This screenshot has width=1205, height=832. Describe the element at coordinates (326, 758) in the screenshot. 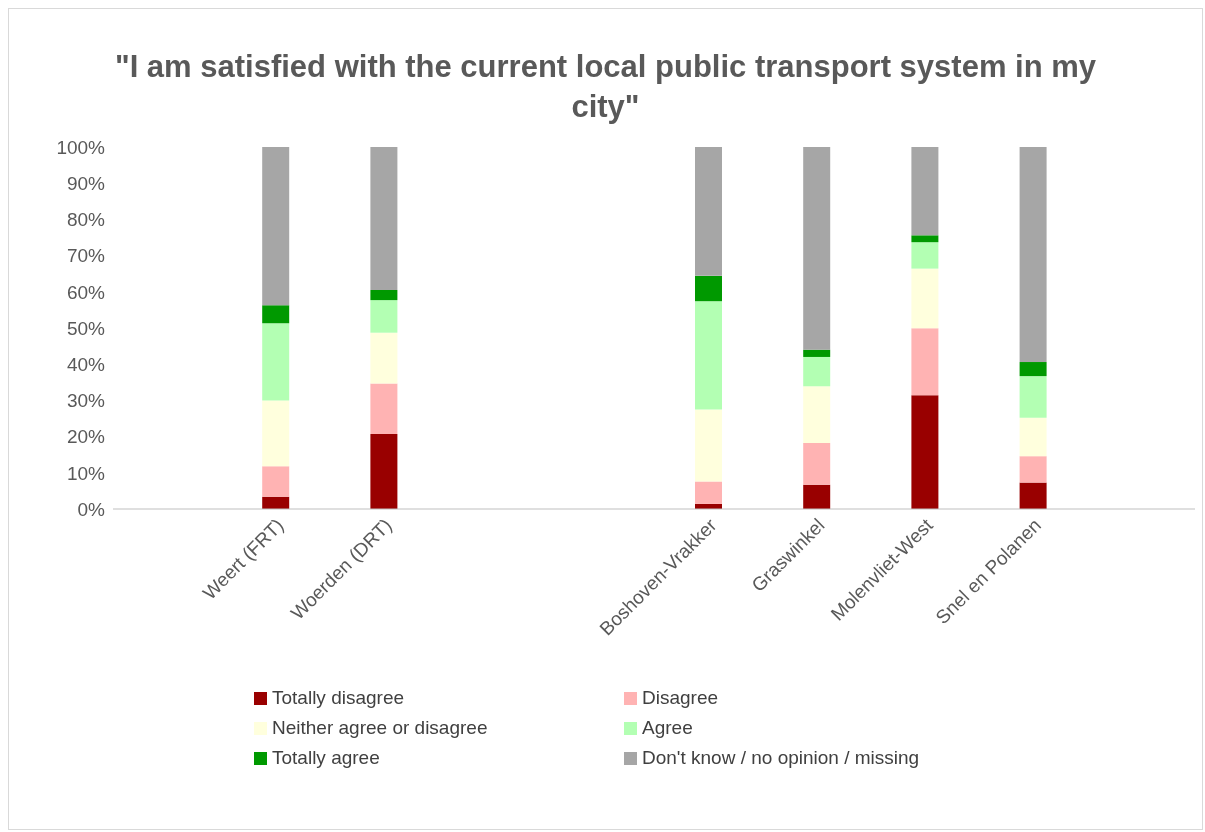

I see `legend-label: Totally agree` at that location.